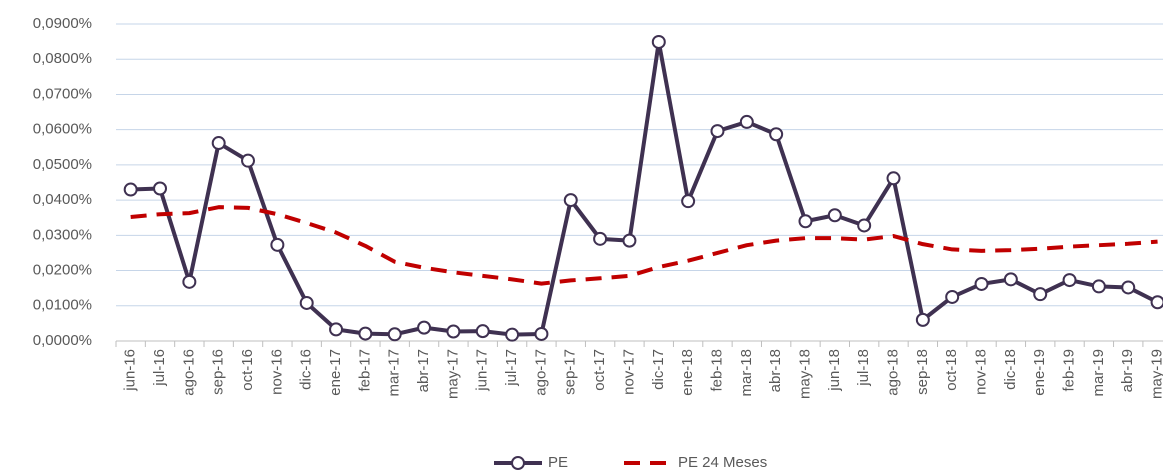 This screenshot has width=1163, height=474. I want to click on x-tick-label: jul-17, so click(511, 368).